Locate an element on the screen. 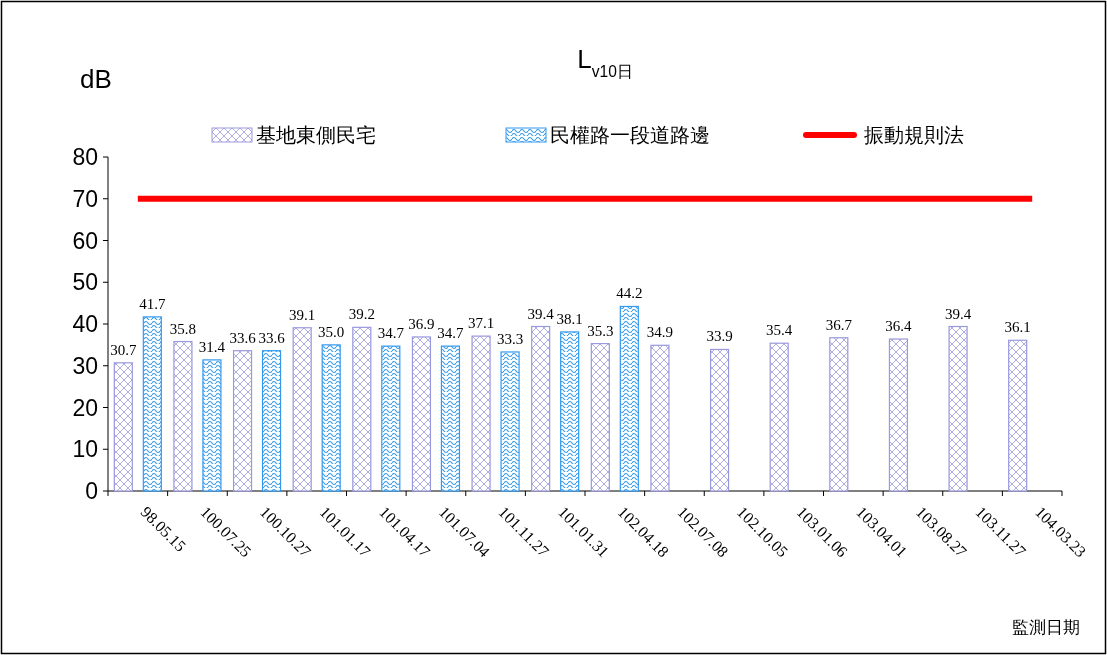 This screenshot has height=655, width=1107. data-label: 34.9 is located at coordinates (660, 332).